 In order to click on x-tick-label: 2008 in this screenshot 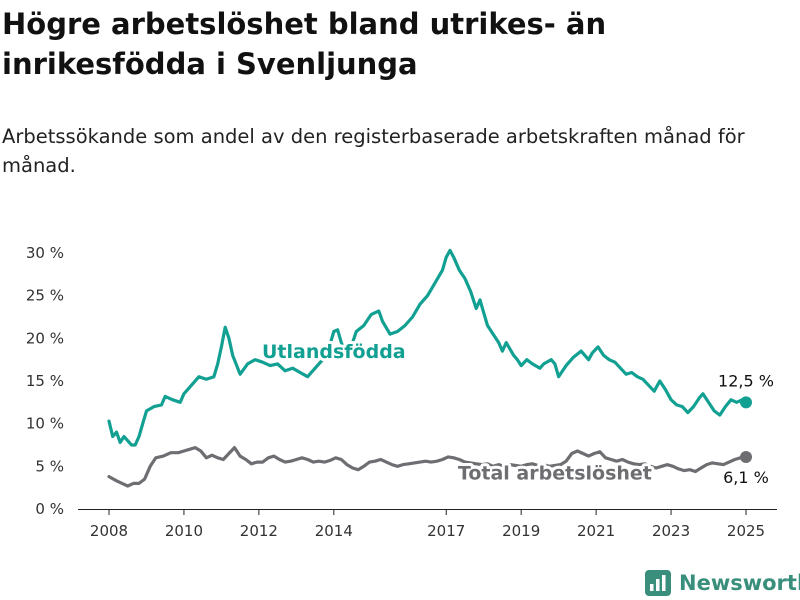, I will do `click(109, 531)`.